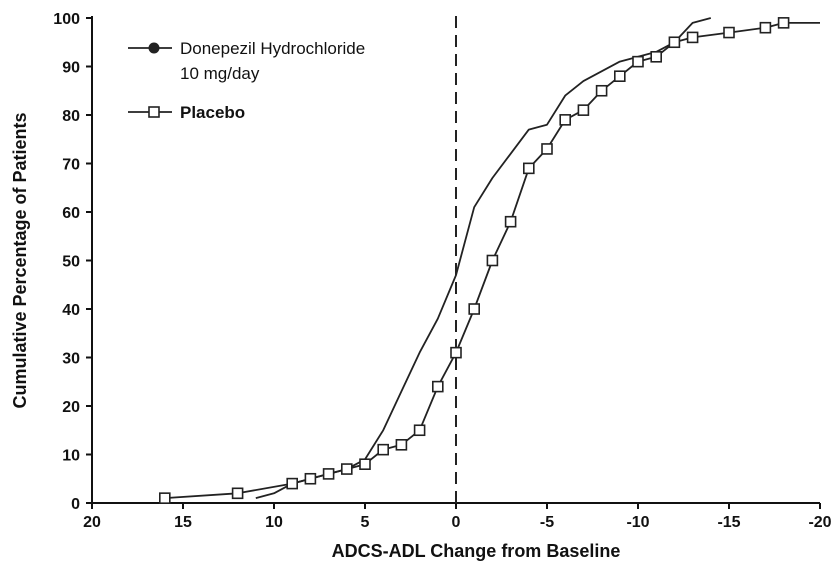  What do you see at coordinates (75, 504) in the screenshot?
I see `y-tick-label: 0` at bounding box center [75, 504].